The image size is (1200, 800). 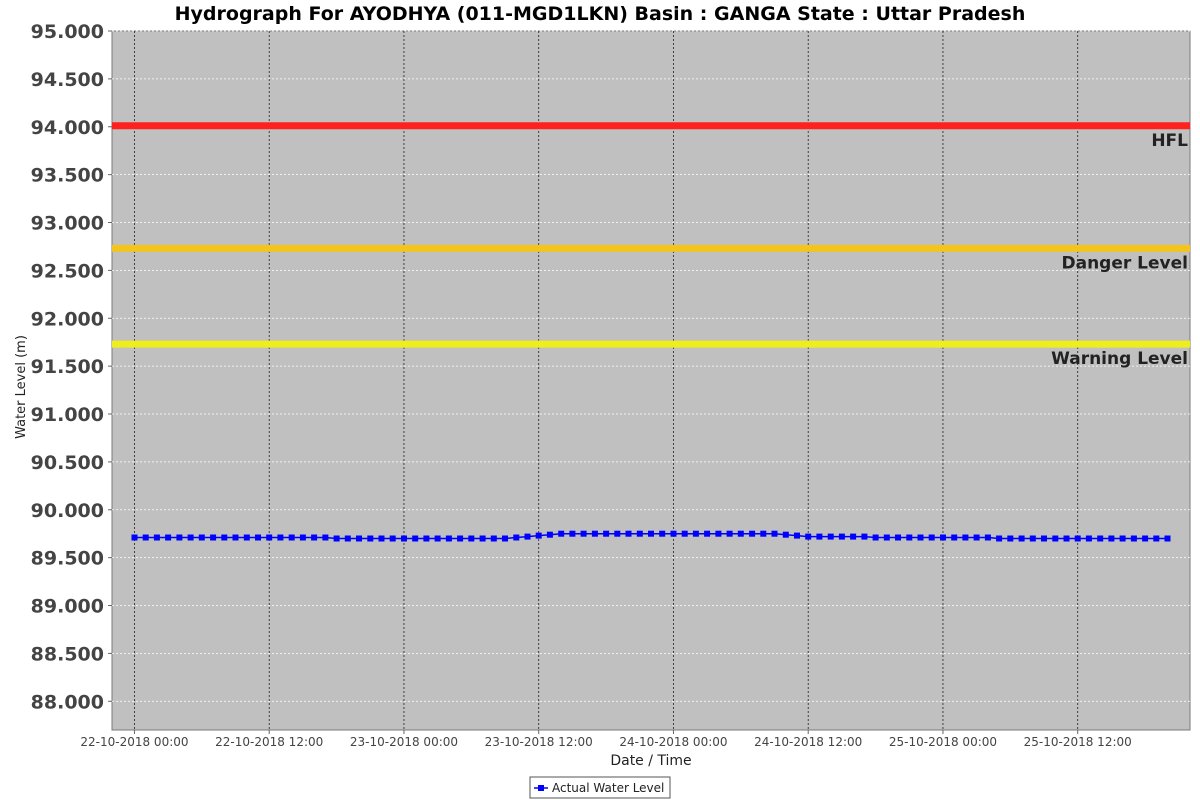 What do you see at coordinates (943, 742) in the screenshot?
I see `x-tick-label: 25-10-2018 00:00` at bounding box center [943, 742].